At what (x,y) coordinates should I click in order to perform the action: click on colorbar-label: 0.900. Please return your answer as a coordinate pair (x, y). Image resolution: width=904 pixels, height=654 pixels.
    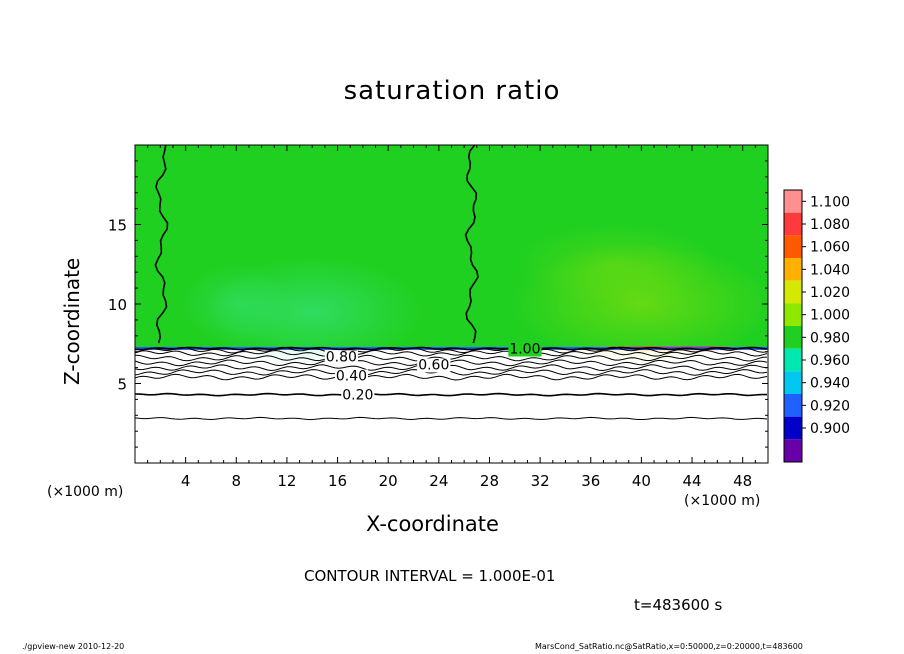
    Looking at the image, I should click on (830, 429).